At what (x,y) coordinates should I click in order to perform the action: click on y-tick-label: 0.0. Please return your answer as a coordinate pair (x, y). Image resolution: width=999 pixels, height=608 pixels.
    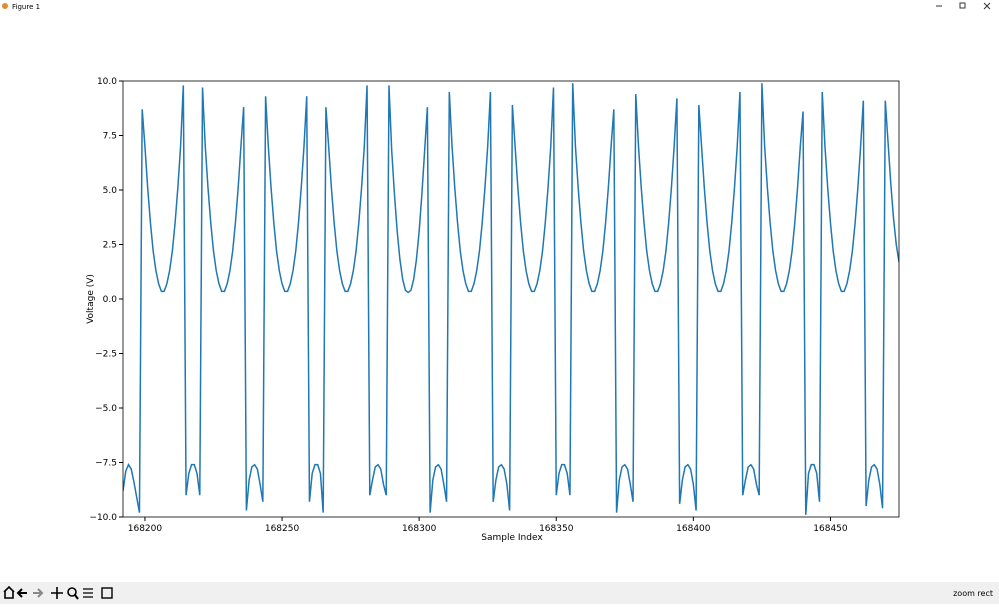
    Looking at the image, I should click on (110, 300).